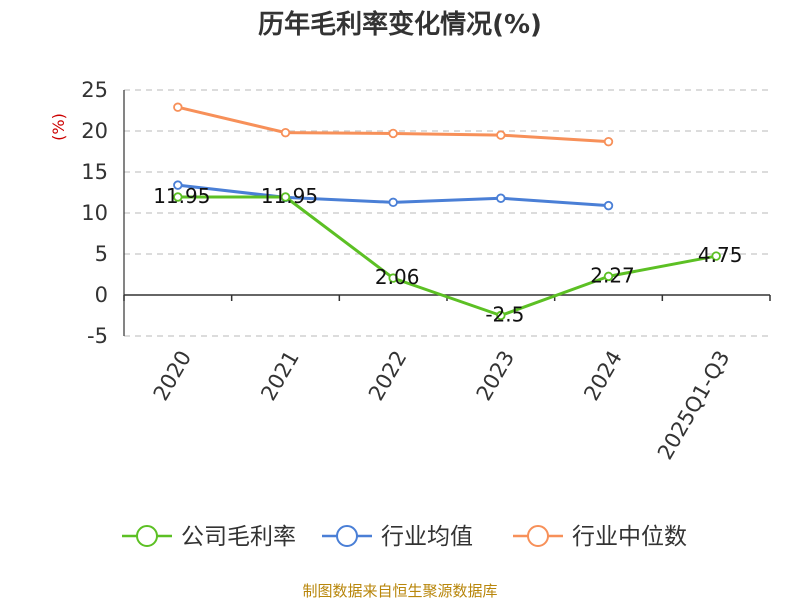 The height and width of the screenshot is (600, 800). I want to click on x-tick-label: 2024, so click(603, 376).